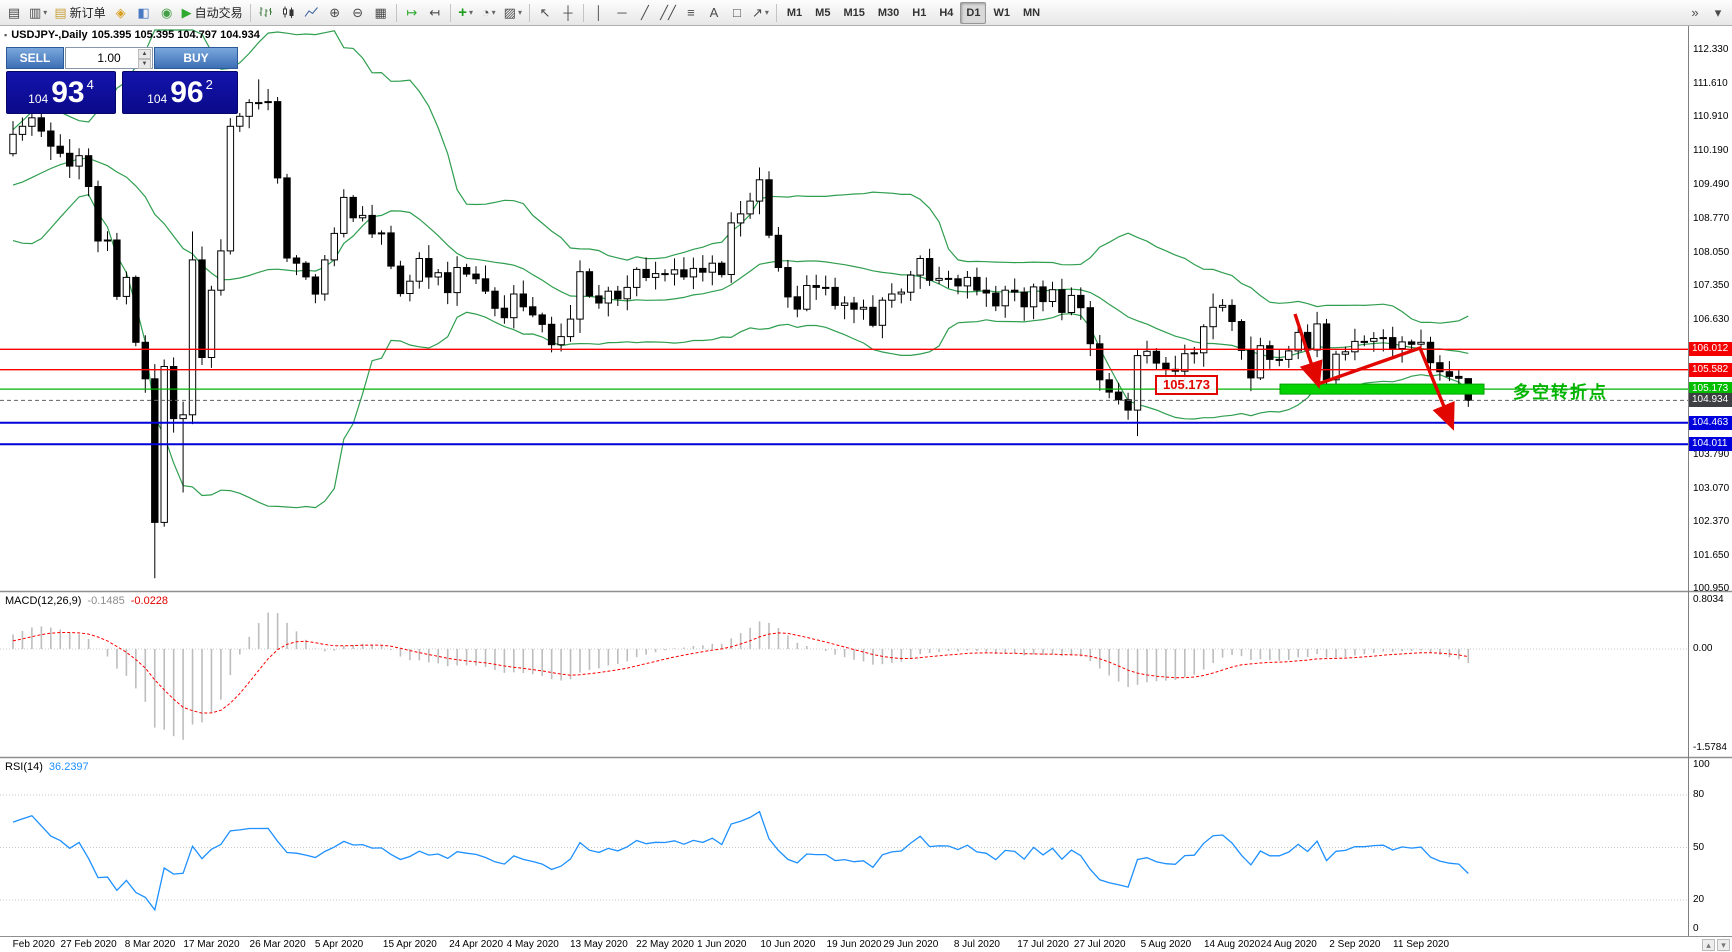  I want to click on community-icon: ◉, so click(166, 12).